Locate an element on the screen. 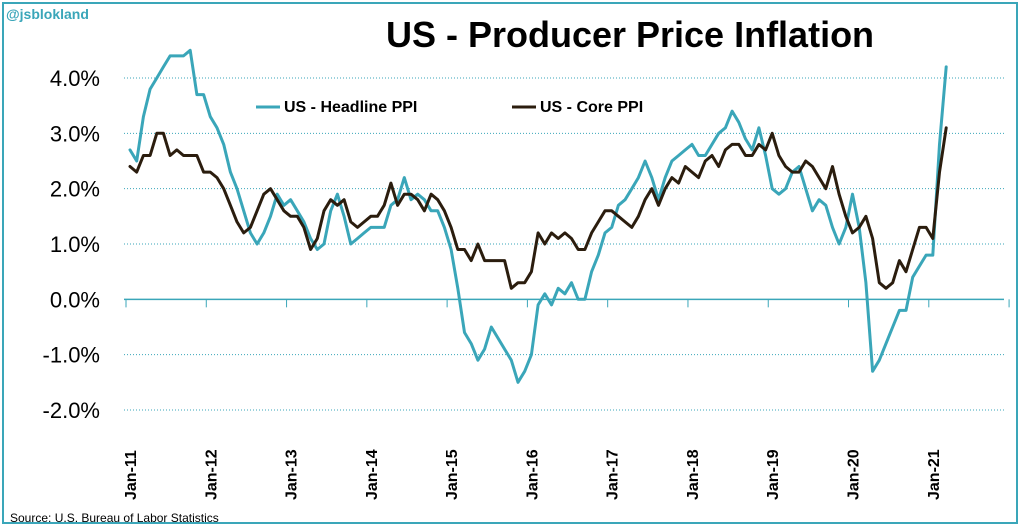 The width and height of the screenshot is (1024, 530). y-axis-ticks: 4.0% 3.0% 2.0% 1.0% 0.0% -1.0% -2.0% is located at coordinates (71, 244).